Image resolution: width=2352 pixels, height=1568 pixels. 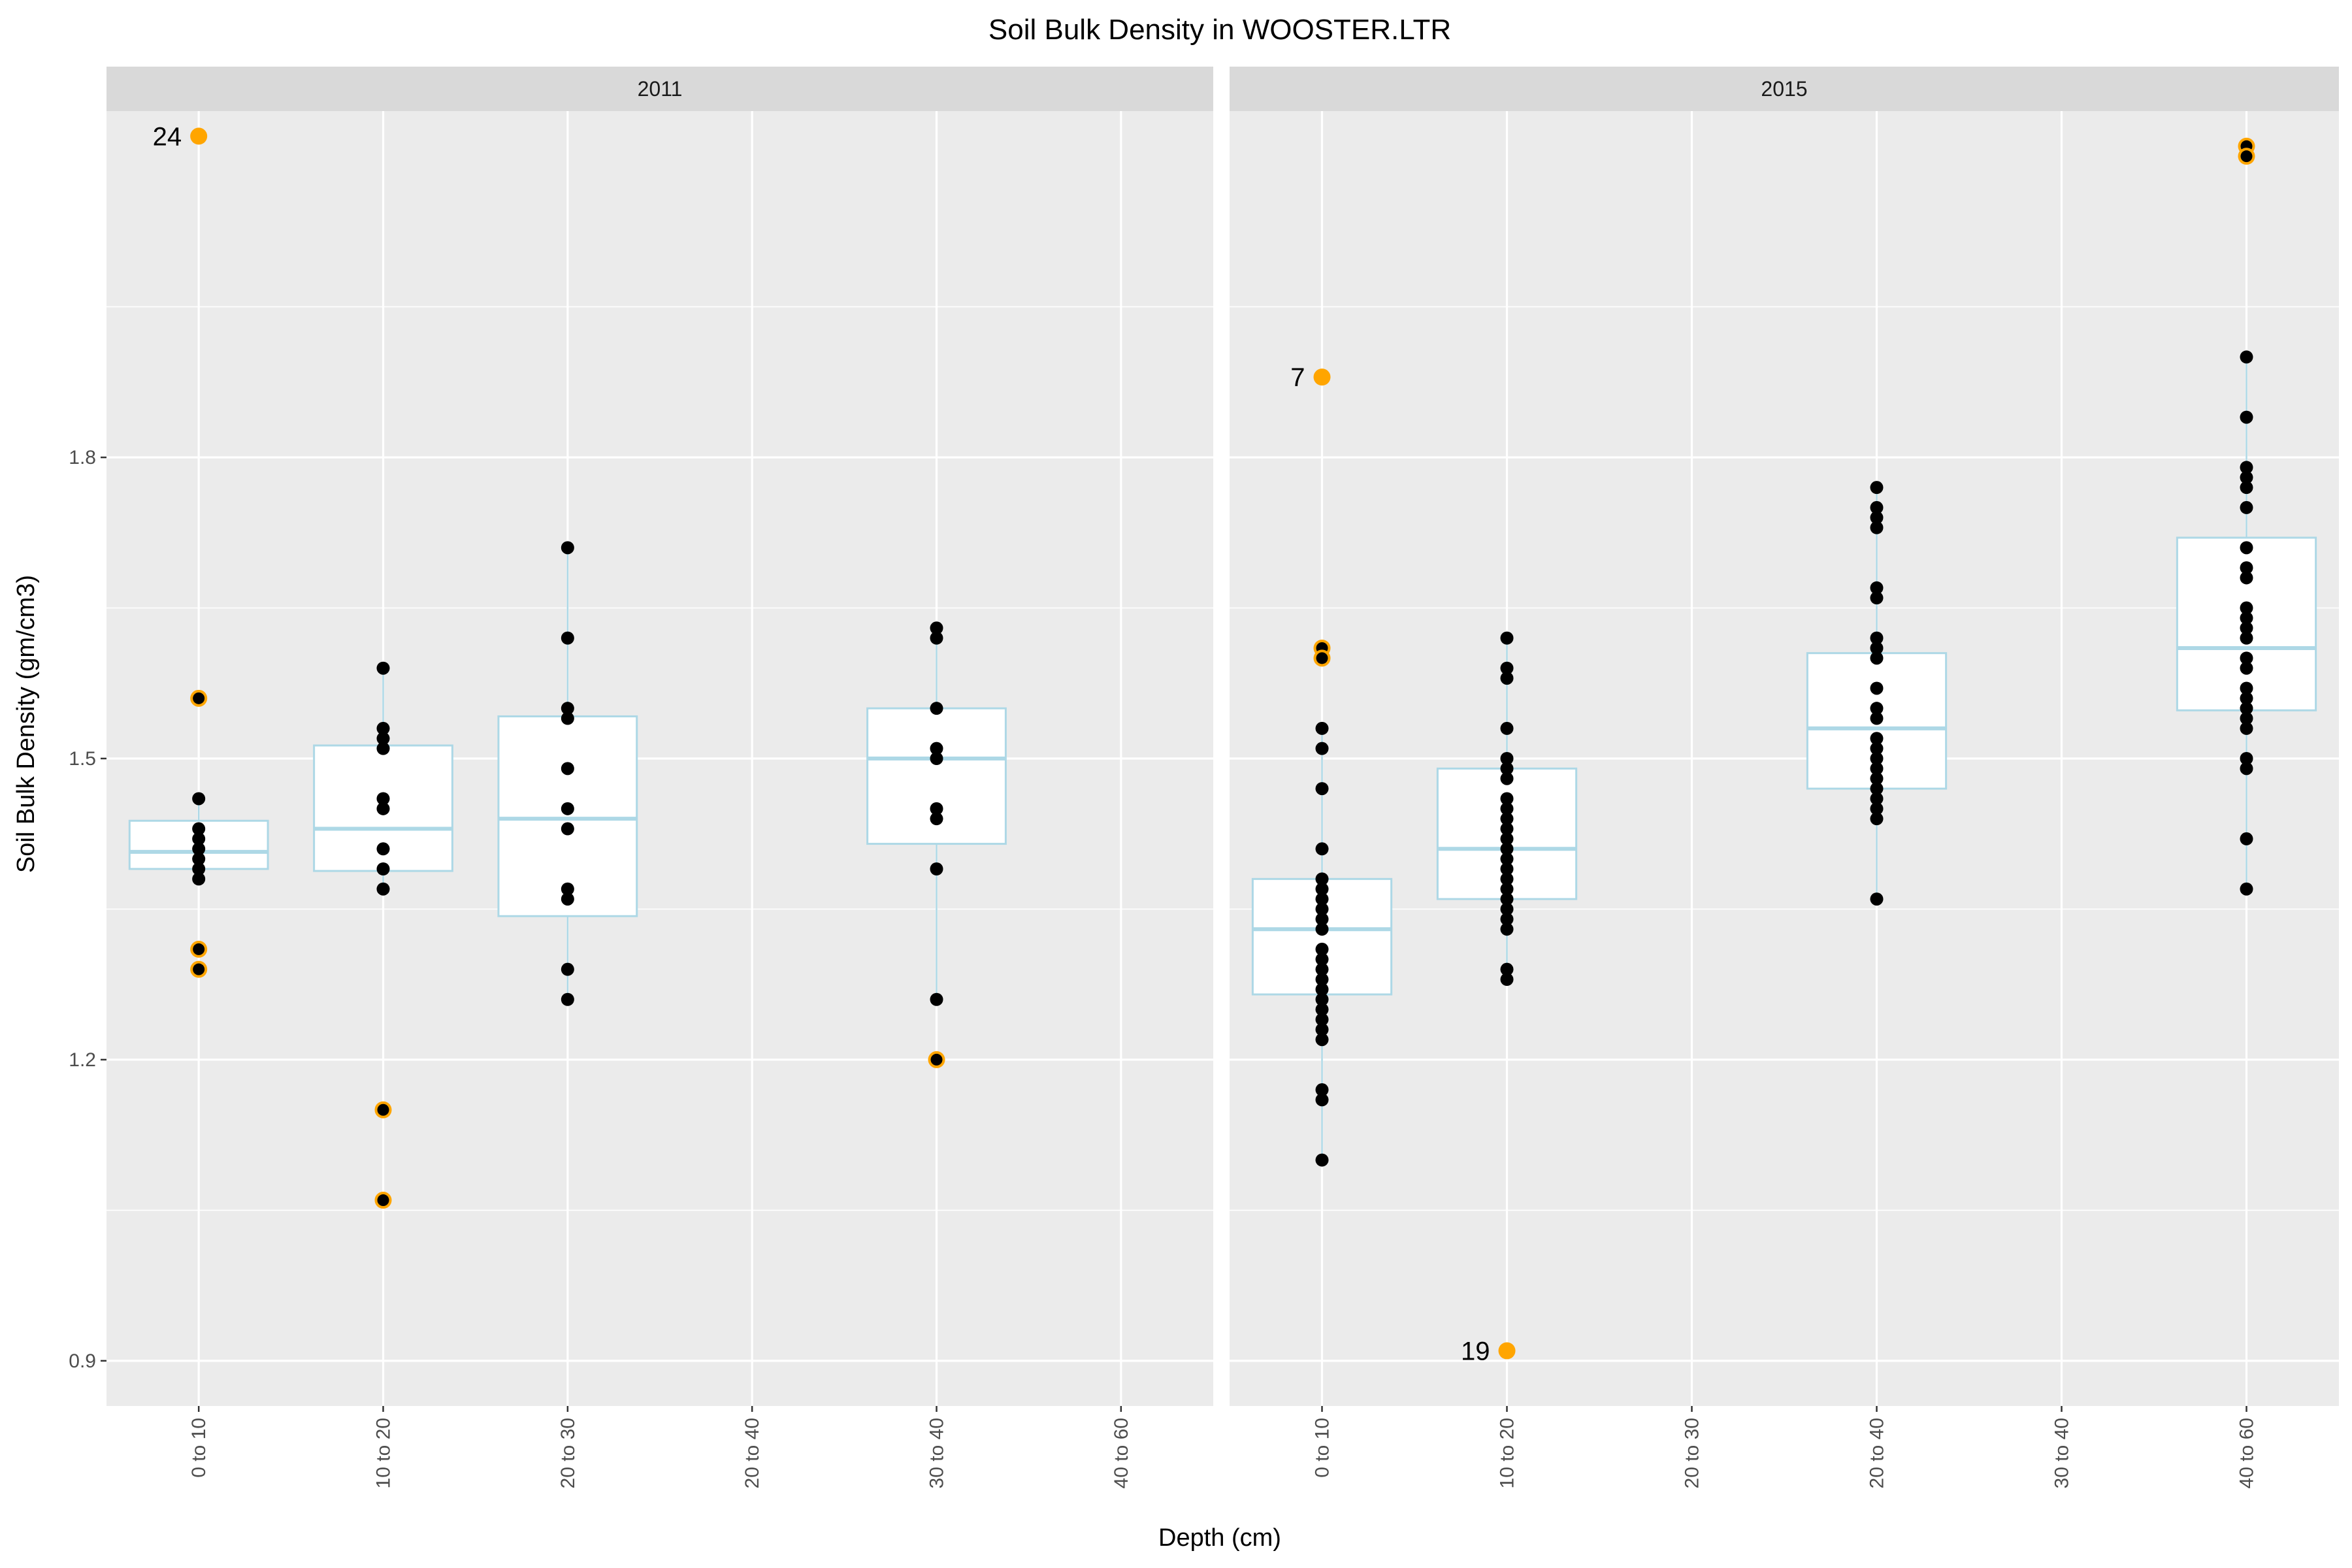 I want to click on x-axis-title: Depth (cm), so click(x=1219, y=1538).